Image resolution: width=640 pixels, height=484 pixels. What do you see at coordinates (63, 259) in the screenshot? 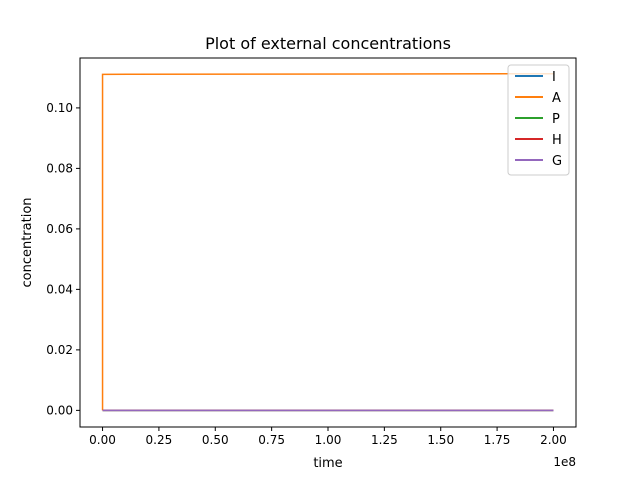
I see `y-axis-ticks: 0.00 0.02 0.04 0.06 0.08 0.10` at bounding box center [63, 259].